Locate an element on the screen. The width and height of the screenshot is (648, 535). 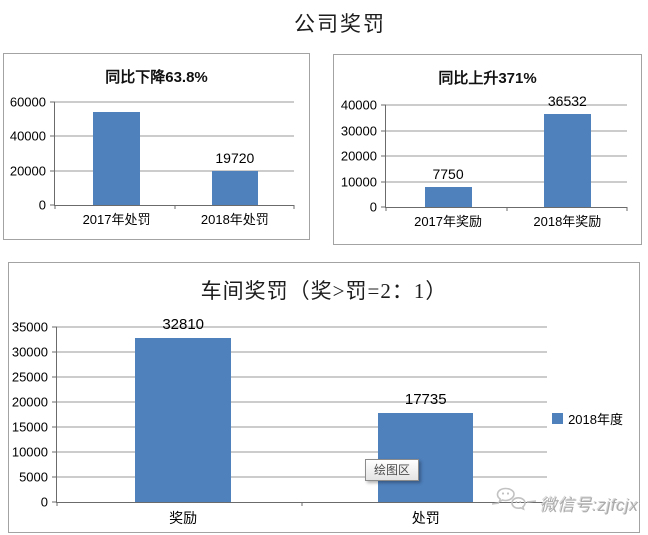
category-label: 奖励 is located at coordinates (183, 518).